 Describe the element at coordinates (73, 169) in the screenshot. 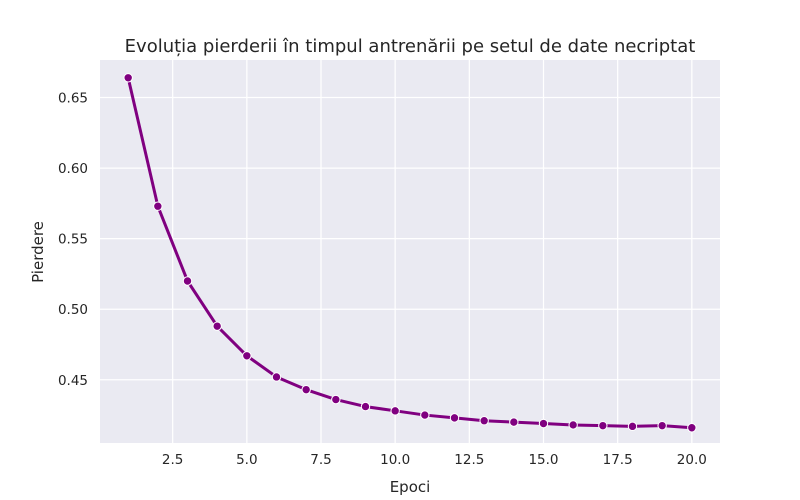

I see `y-tick-label: 0.60` at that location.